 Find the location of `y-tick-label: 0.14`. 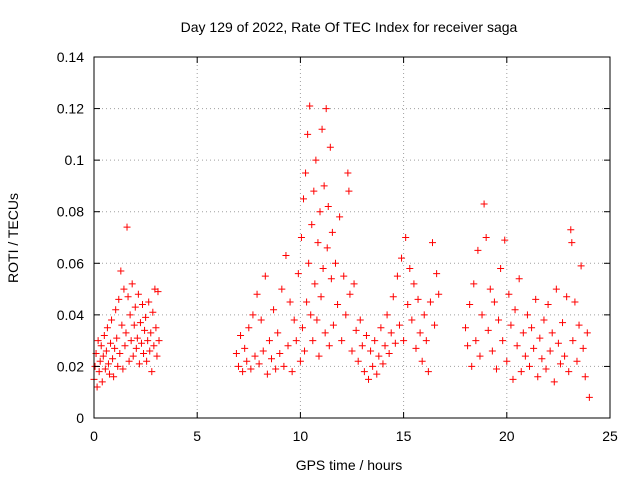

y-tick-label: 0.14 is located at coordinates (70, 57).